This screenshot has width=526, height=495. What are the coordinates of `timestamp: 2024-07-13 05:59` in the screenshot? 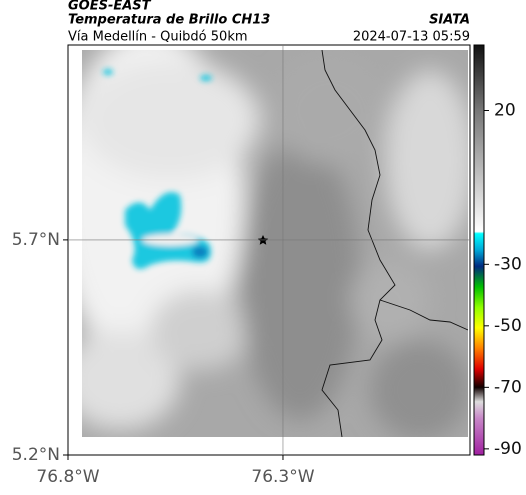 It's located at (411, 37).